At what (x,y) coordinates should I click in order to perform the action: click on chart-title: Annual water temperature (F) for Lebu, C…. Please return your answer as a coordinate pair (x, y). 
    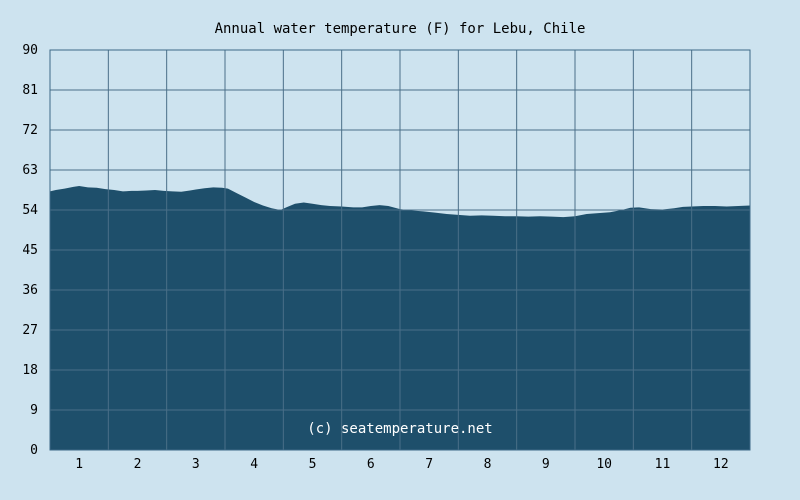
    Looking at the image, I should click on (400, 29).